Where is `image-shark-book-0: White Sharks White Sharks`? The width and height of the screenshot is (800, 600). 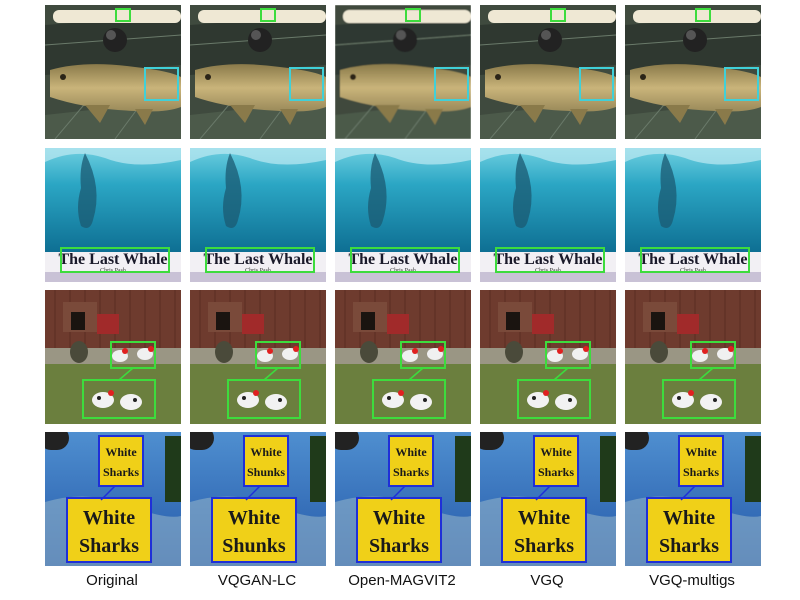
image-shark-book-0: White Sharks White Sharks is located at coordinates (113, 499).